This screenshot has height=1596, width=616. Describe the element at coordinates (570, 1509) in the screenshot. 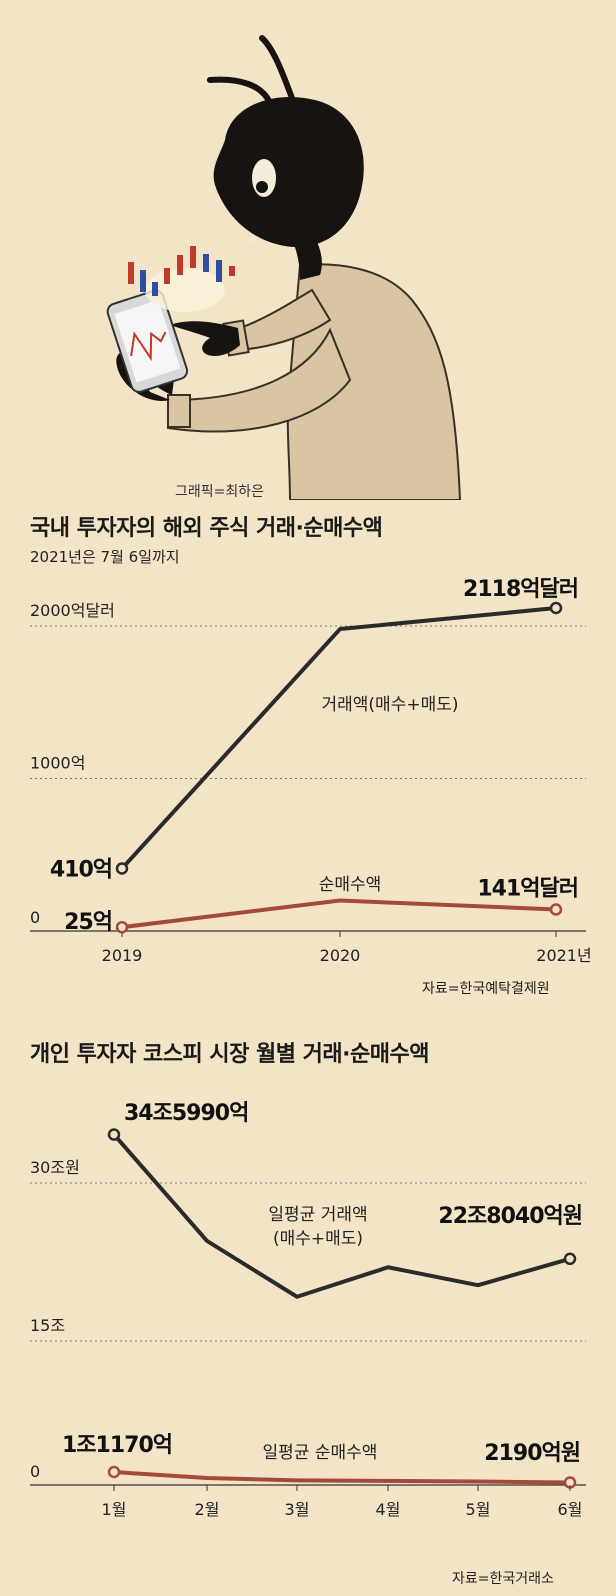

I see `x-tick-label: 6월` at that location.